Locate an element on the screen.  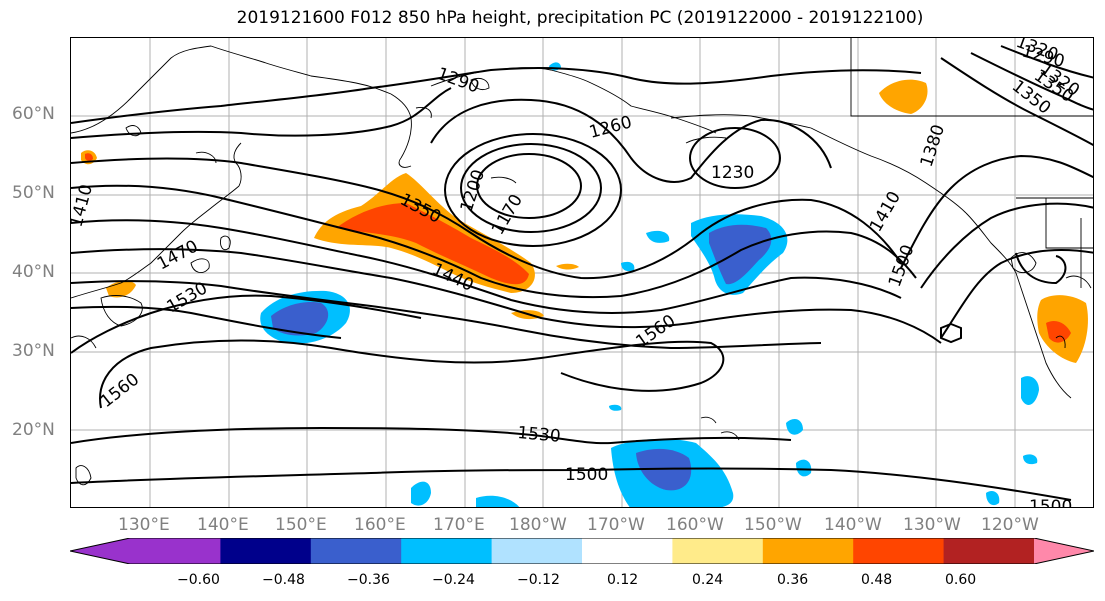
colorbar-tick: 0.36 is located at coordinates (793, 580).